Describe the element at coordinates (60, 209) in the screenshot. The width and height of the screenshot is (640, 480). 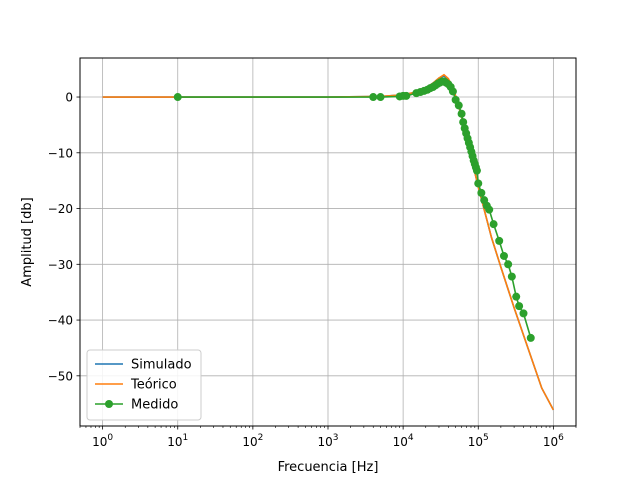
I see `y-tick-label: −20` at that location.